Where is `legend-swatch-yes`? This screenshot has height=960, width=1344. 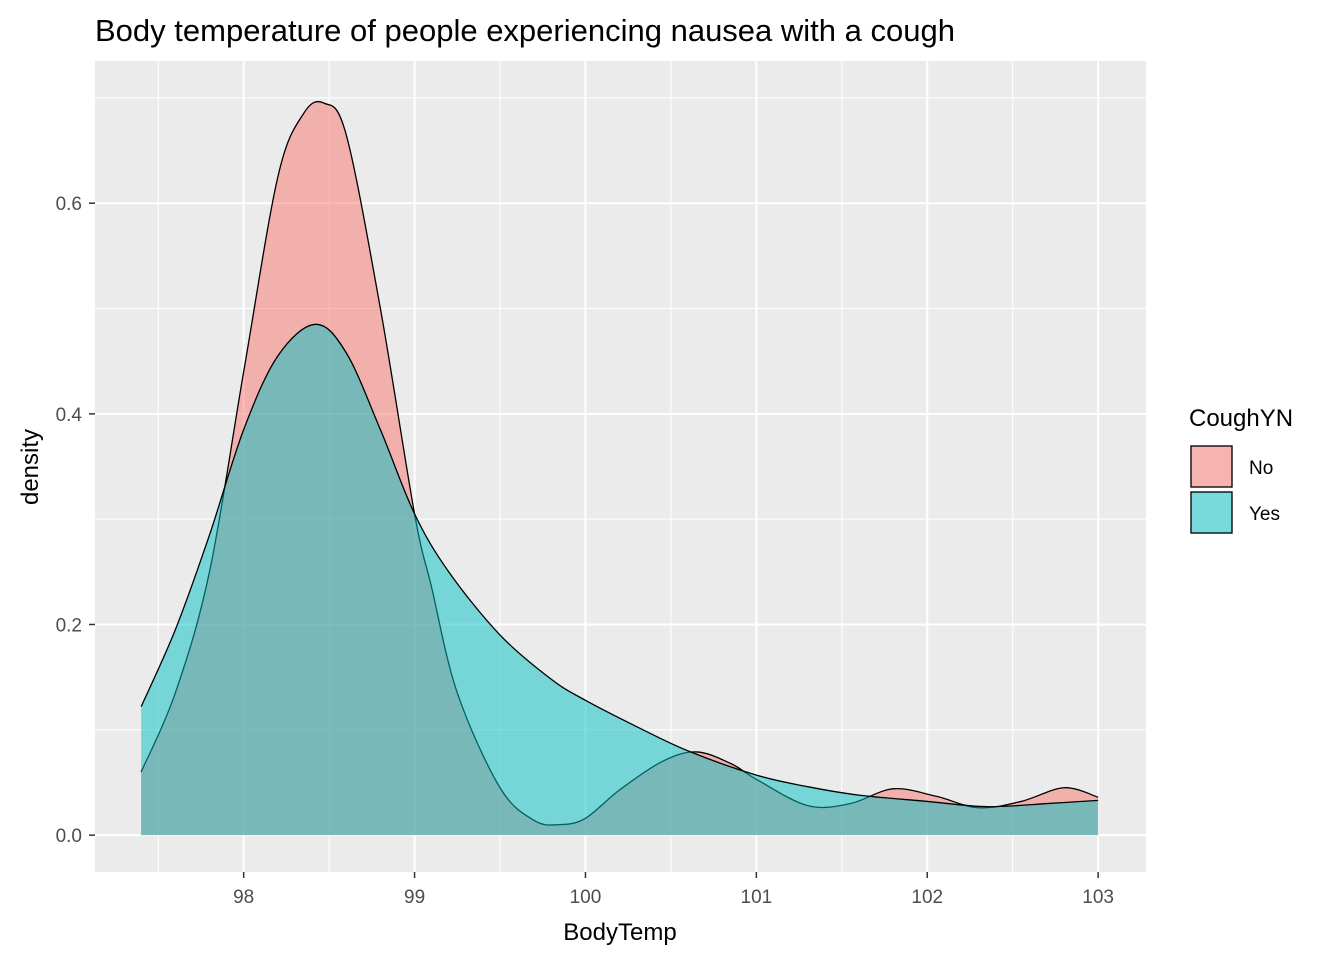
legend-swatch-yes is located at coordinates (1211, 512).